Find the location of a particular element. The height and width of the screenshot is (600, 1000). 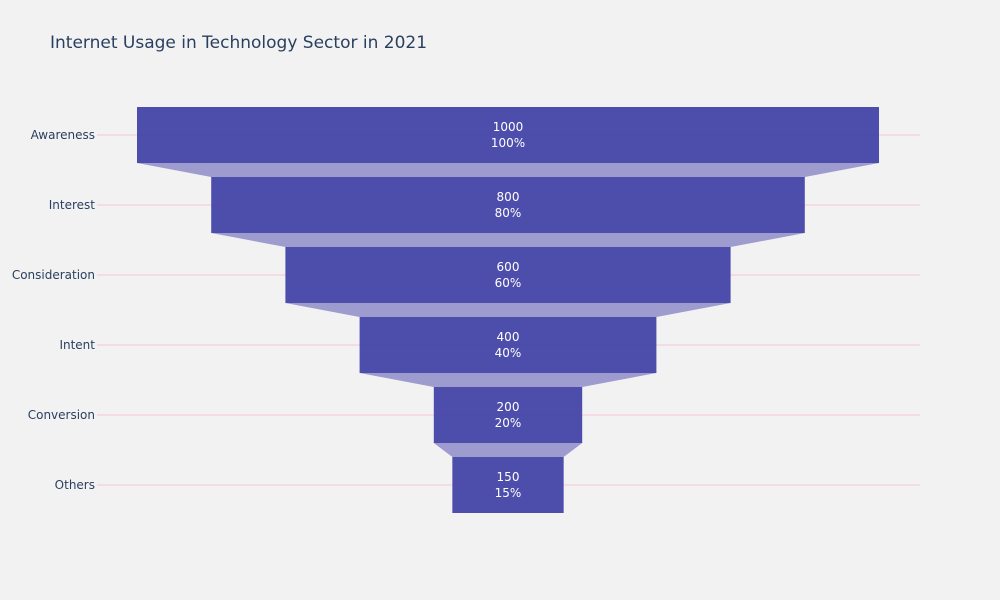

bar-percent-label: 100% is located at coordinates (508, 143).